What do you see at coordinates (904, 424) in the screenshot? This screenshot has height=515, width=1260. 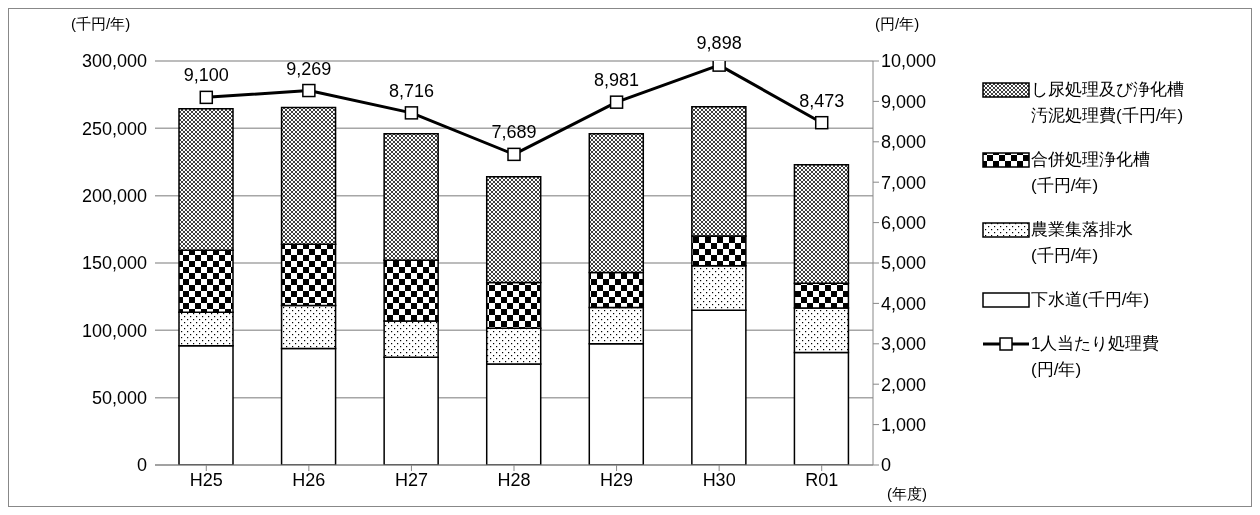 I see `y2-tick-label: 1,000` at bounding box center [904, 424].